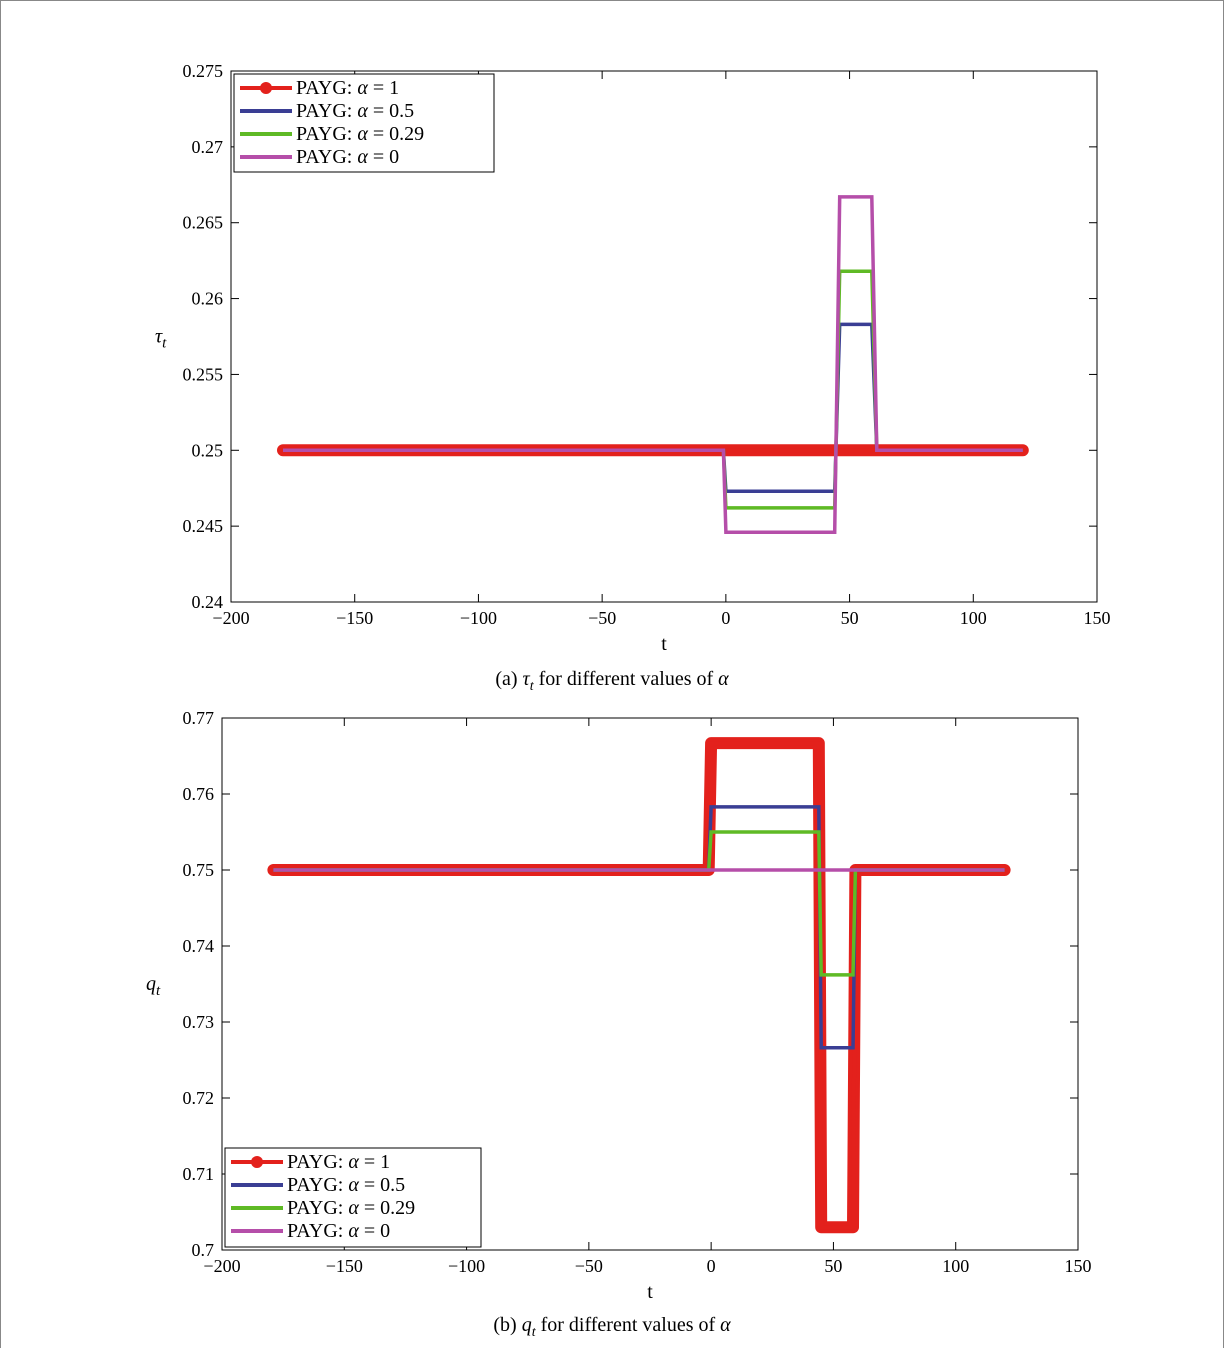 This screenshot has height=1348, width=1224. What do you see at coordinates (199, 946) in the screenshot?
I see `y-tick-label: 0.74` at bounding box center [199, 946].